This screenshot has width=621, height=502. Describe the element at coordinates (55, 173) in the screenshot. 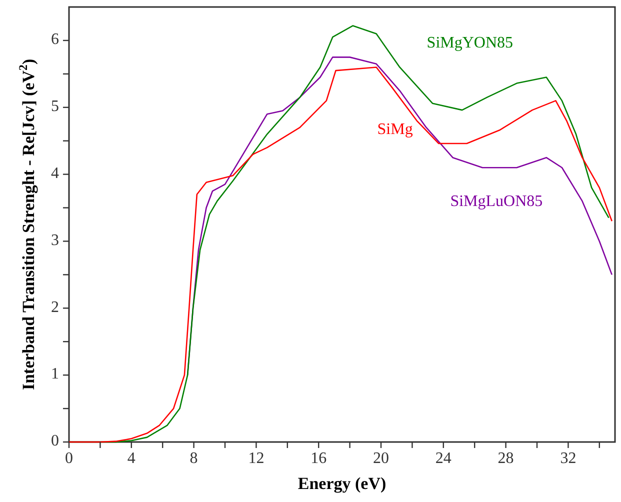

I see `y-tick-label: 4` at that location.